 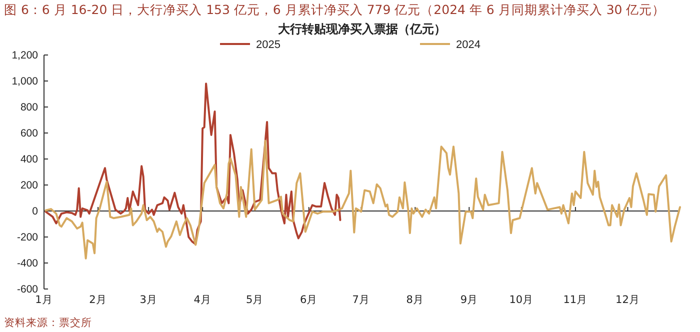 I want to click on x-tick-label: 8月, so click(x=415, y=300).